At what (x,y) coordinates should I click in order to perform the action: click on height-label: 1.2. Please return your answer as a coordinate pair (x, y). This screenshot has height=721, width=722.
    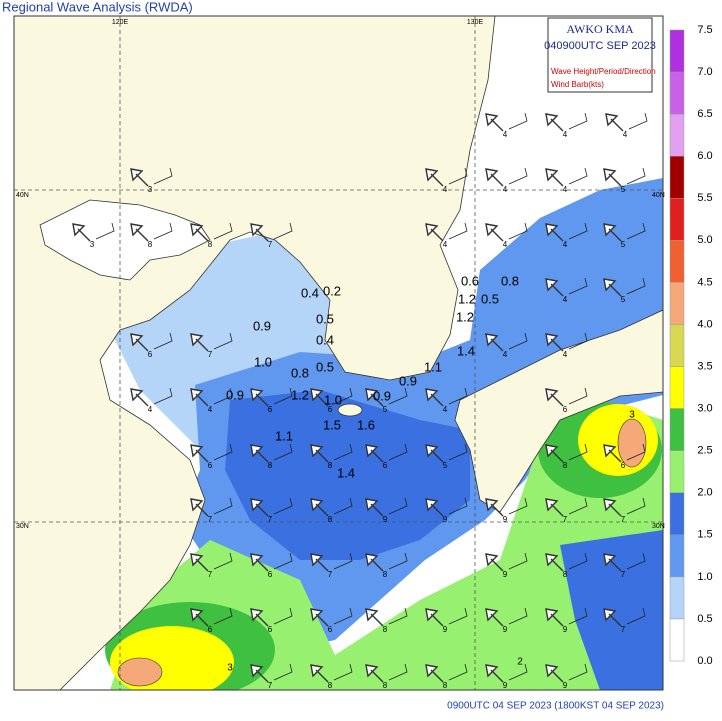
    Looking at the image, I should click on (465, 316).